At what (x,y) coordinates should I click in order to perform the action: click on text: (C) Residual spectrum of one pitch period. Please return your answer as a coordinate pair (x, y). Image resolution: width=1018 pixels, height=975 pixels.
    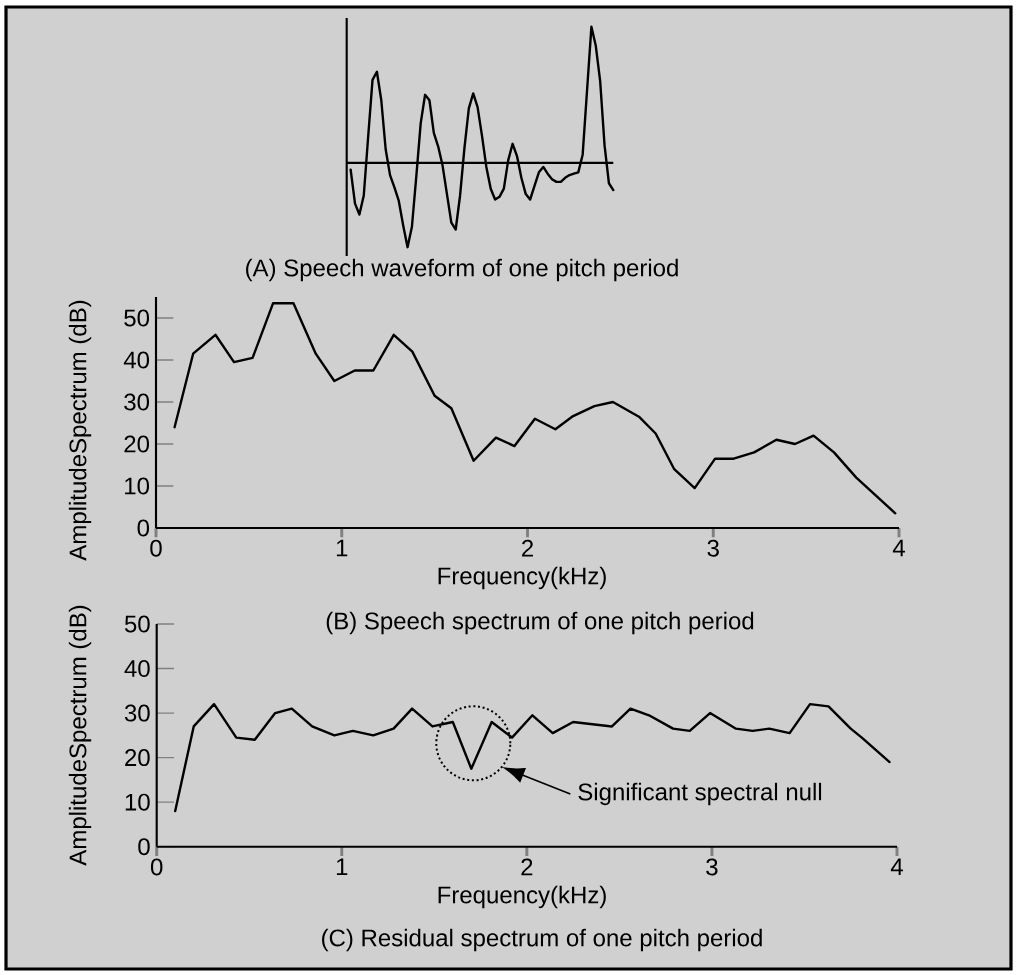
    Looking at the image, I should click on (542, 940).